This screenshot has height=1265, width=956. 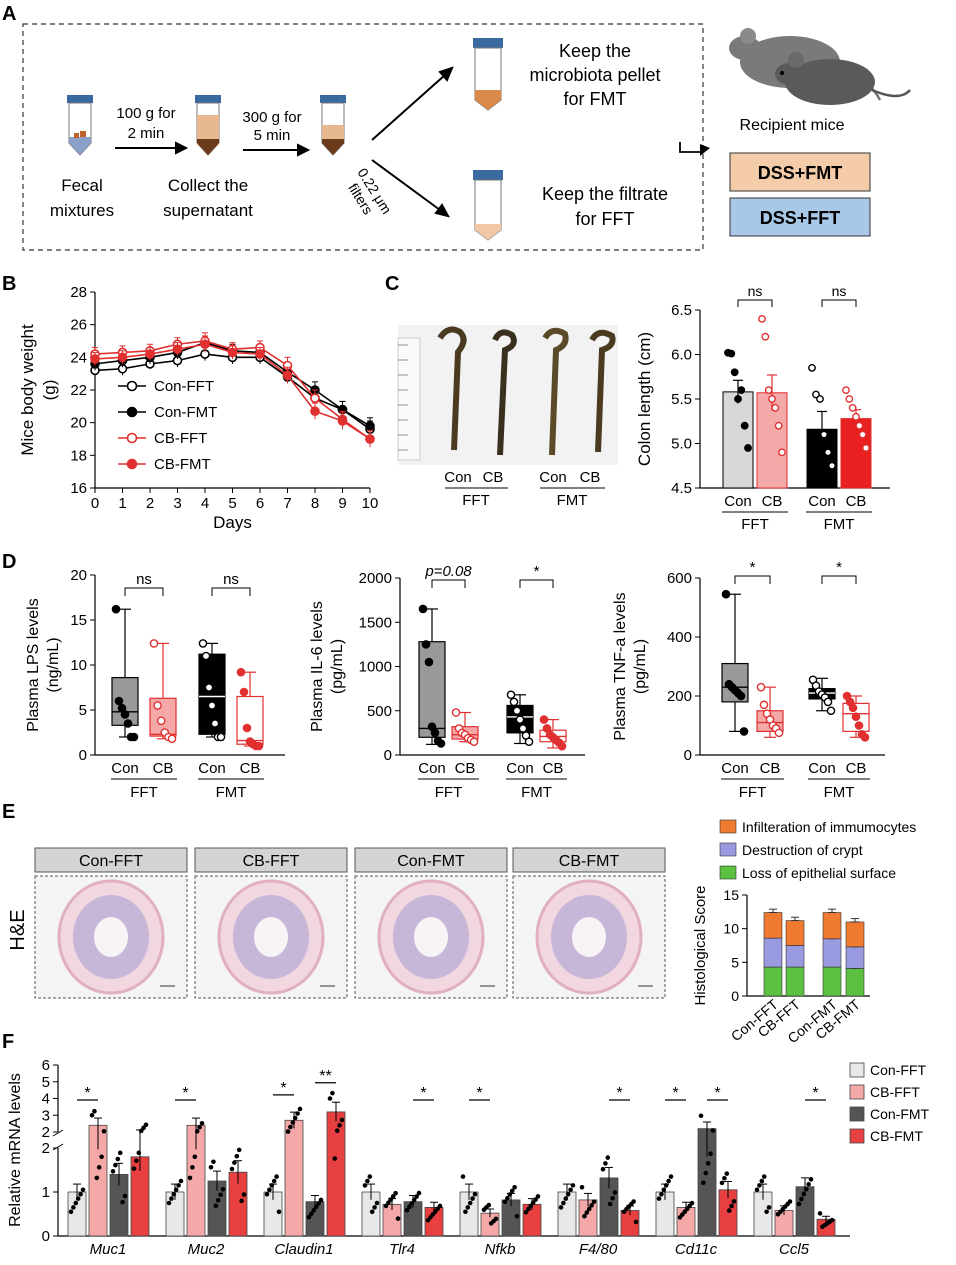 I want to click on b-y-tick-label: 28, so click(x=78, y=292).